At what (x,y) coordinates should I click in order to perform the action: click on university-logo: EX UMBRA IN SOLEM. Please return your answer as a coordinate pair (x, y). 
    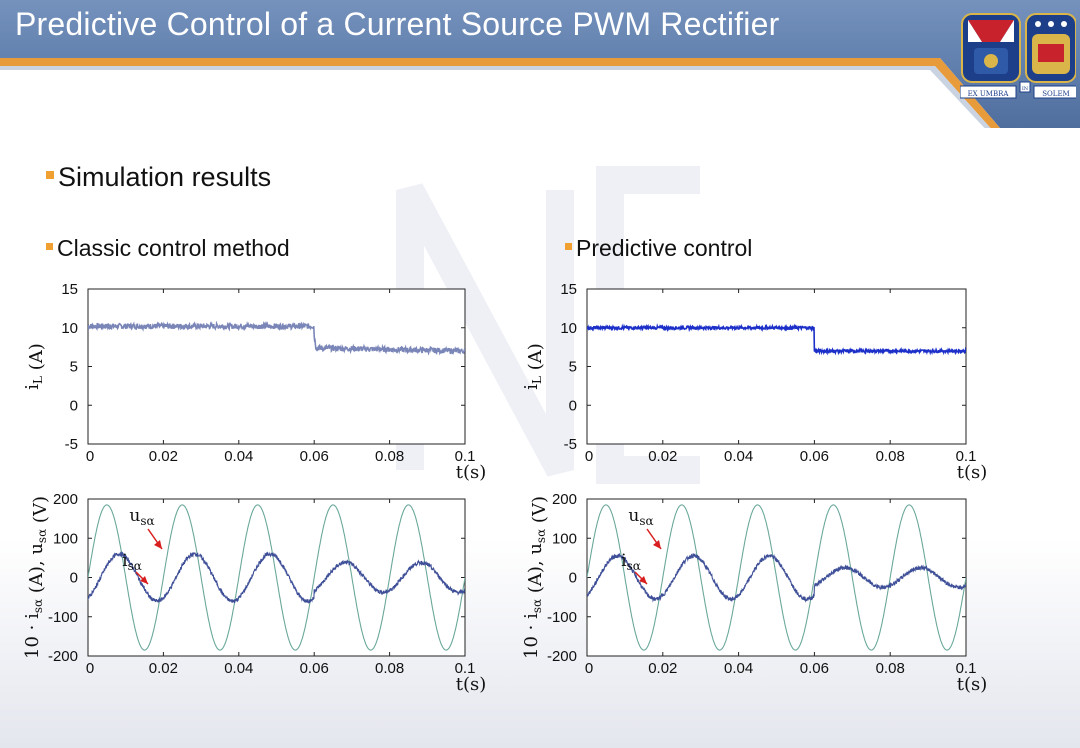
    Looking at the image, I should click on (1018, 56).